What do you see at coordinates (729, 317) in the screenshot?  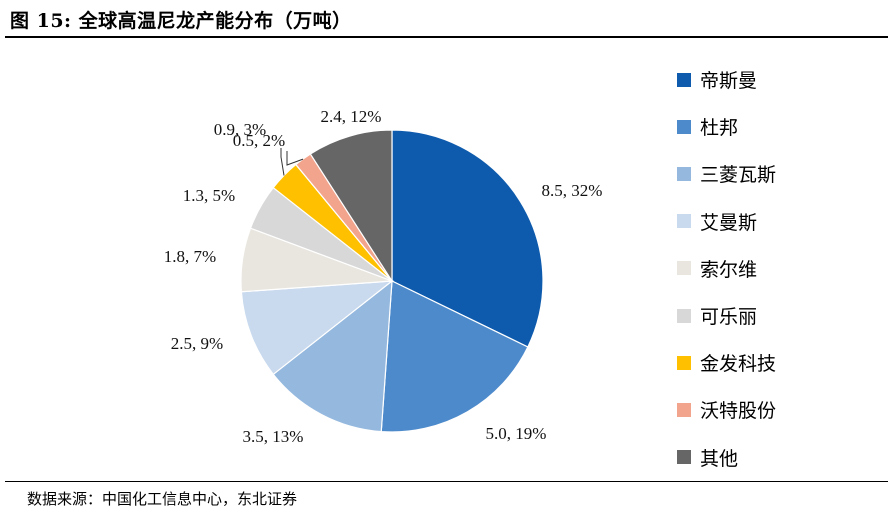 I see `legend-label: 可乐丽` at bounding box center [729, 317].